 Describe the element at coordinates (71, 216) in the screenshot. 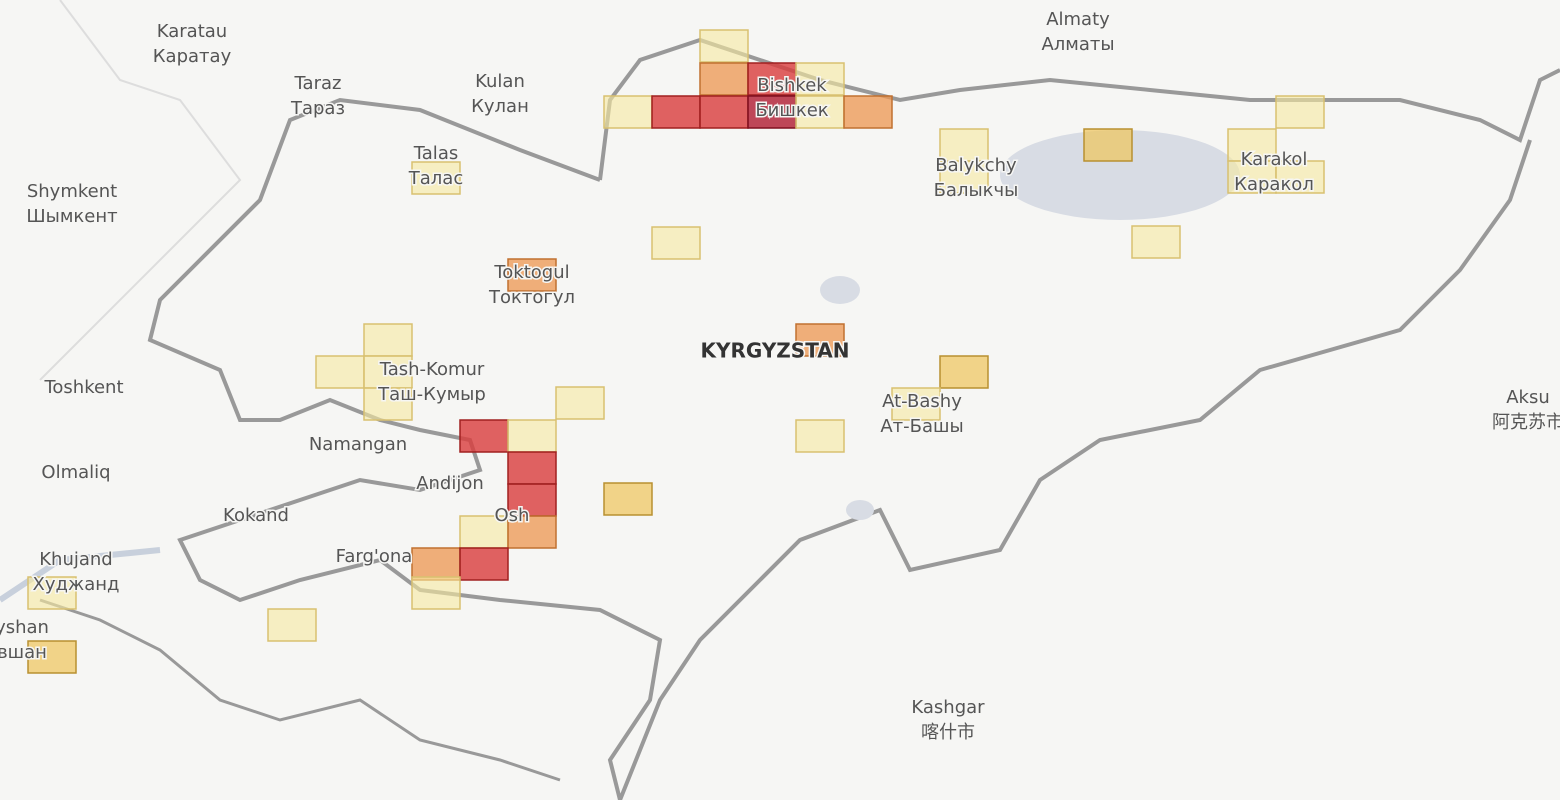

I see `place-local-name: Шымкент` at that location.